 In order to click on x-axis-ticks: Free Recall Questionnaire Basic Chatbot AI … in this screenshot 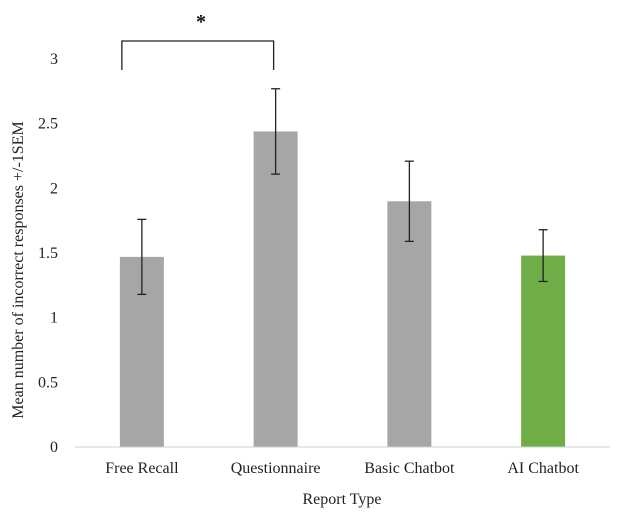, I will do `click(342, 468)`.